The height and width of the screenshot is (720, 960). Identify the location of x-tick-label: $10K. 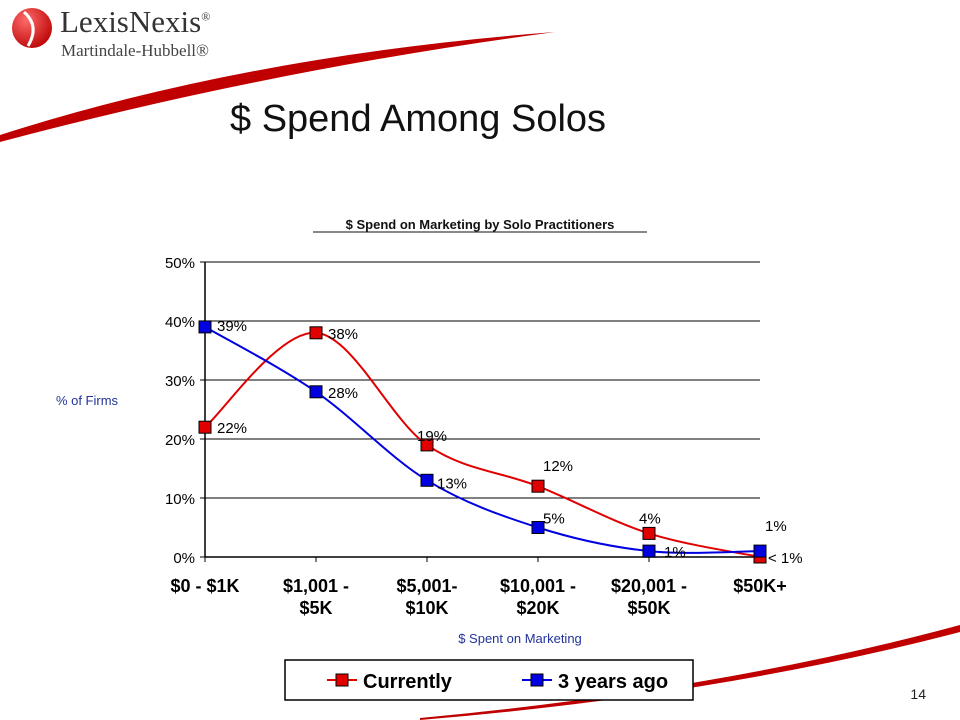
(426, 608).